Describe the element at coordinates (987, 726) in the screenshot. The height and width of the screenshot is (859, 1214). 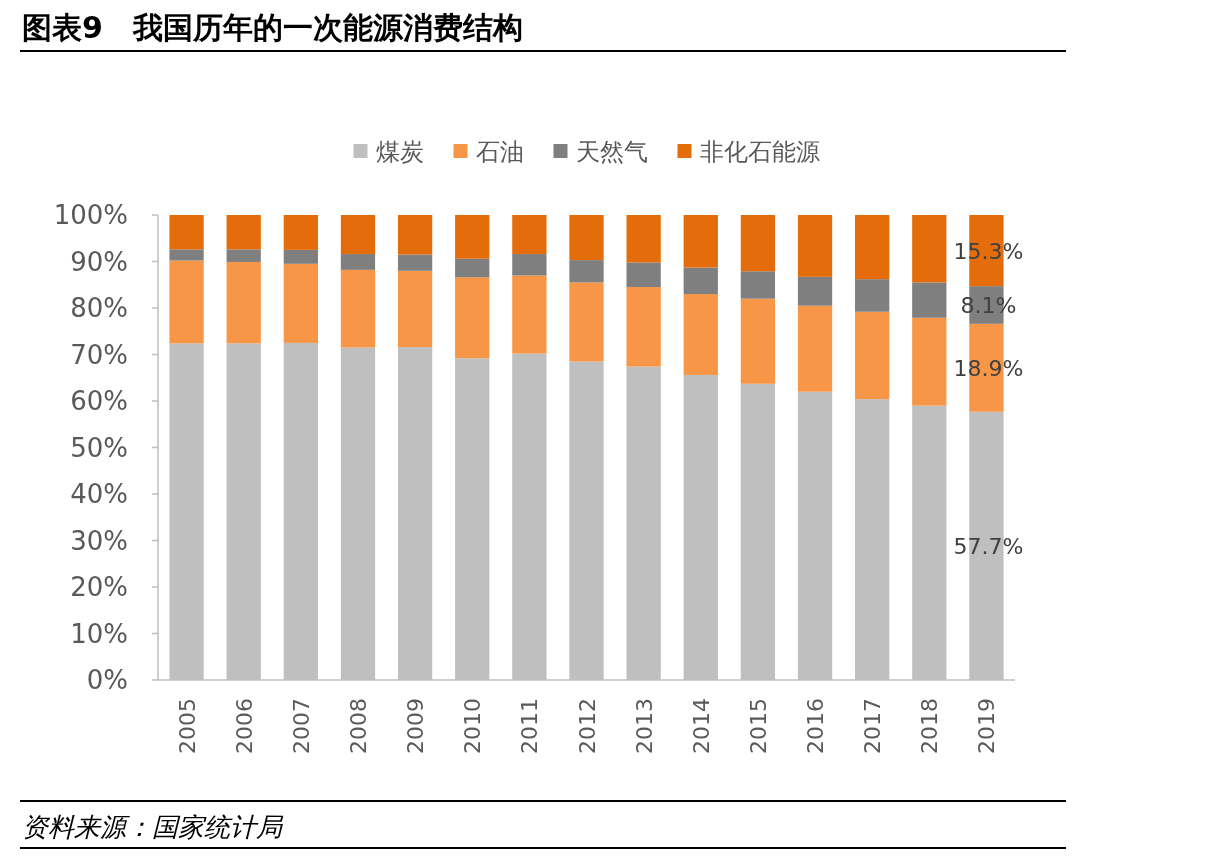
I see `x-tick-label: 2019` at that location.